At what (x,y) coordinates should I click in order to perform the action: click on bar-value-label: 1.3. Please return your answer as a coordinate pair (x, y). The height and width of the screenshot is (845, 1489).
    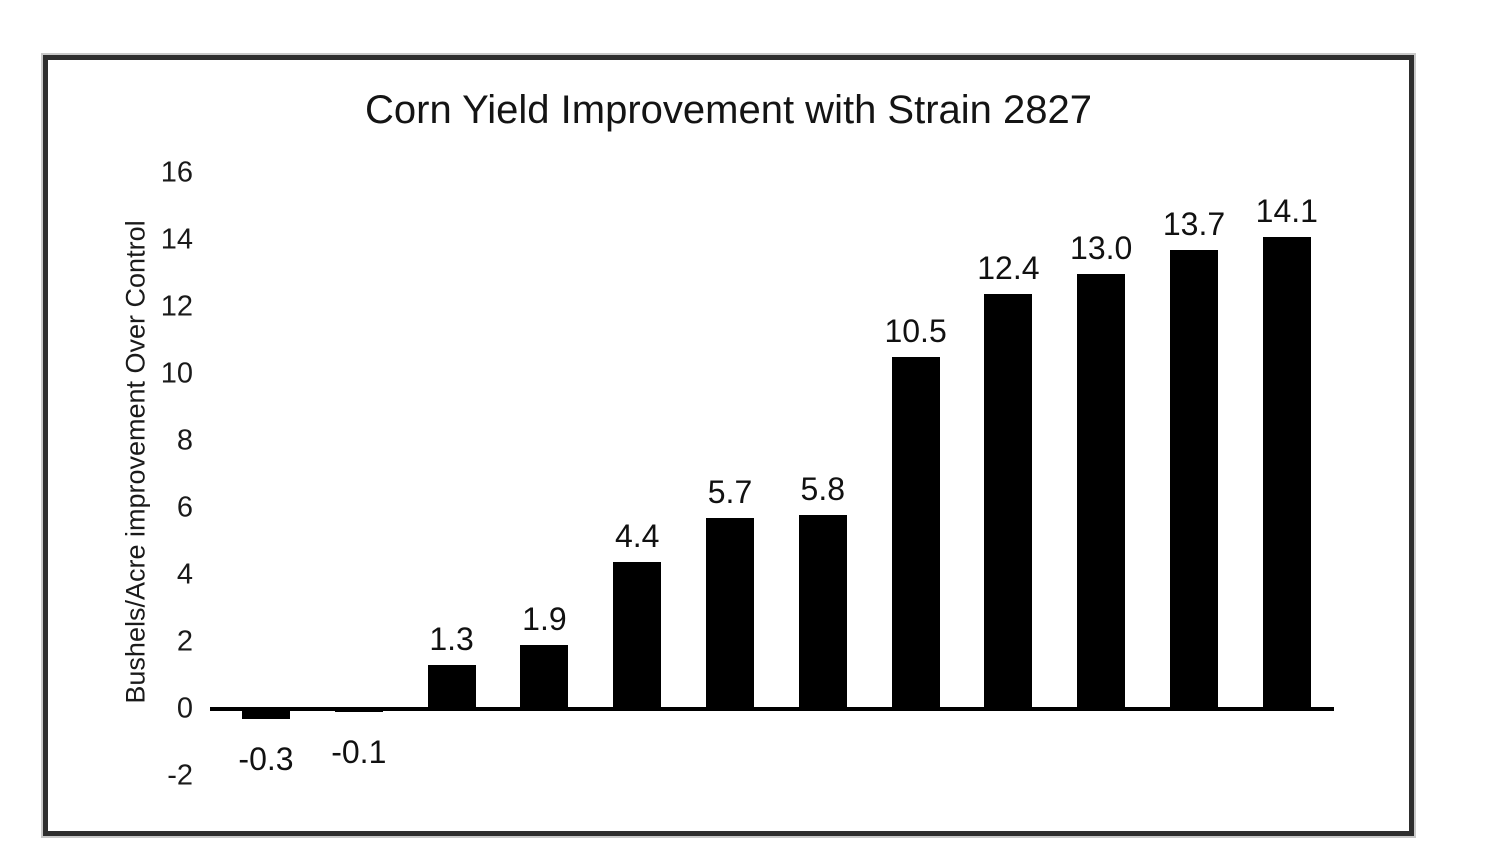
    Looking at the image, I should click on (451, 639).